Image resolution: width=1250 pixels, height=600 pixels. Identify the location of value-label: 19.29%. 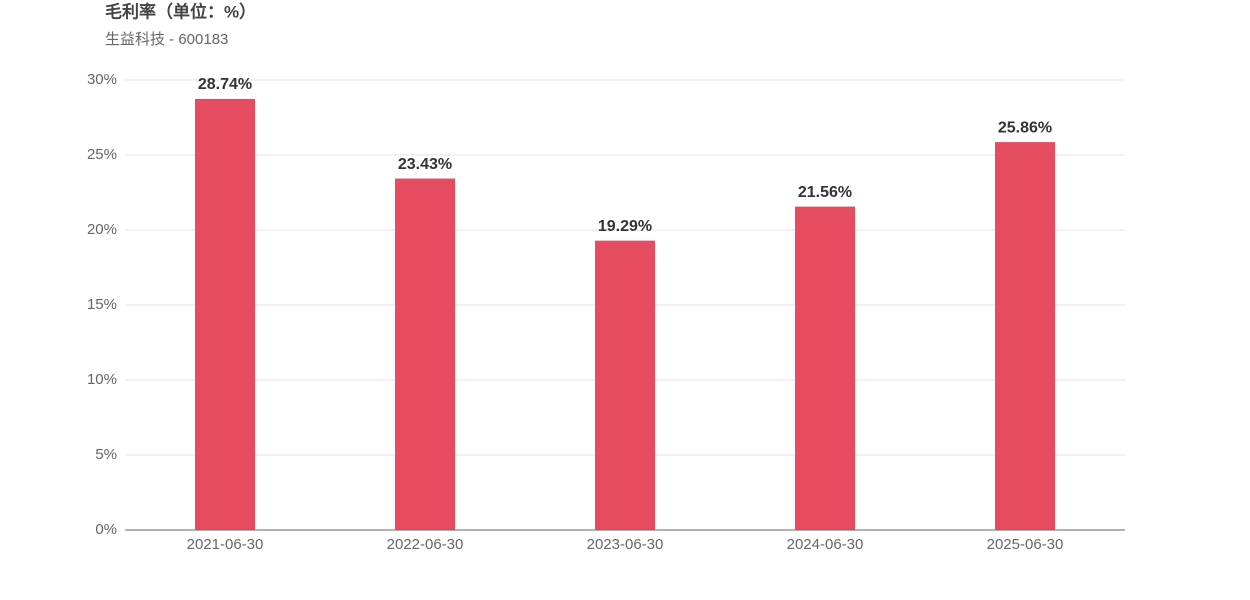
(625, 226).